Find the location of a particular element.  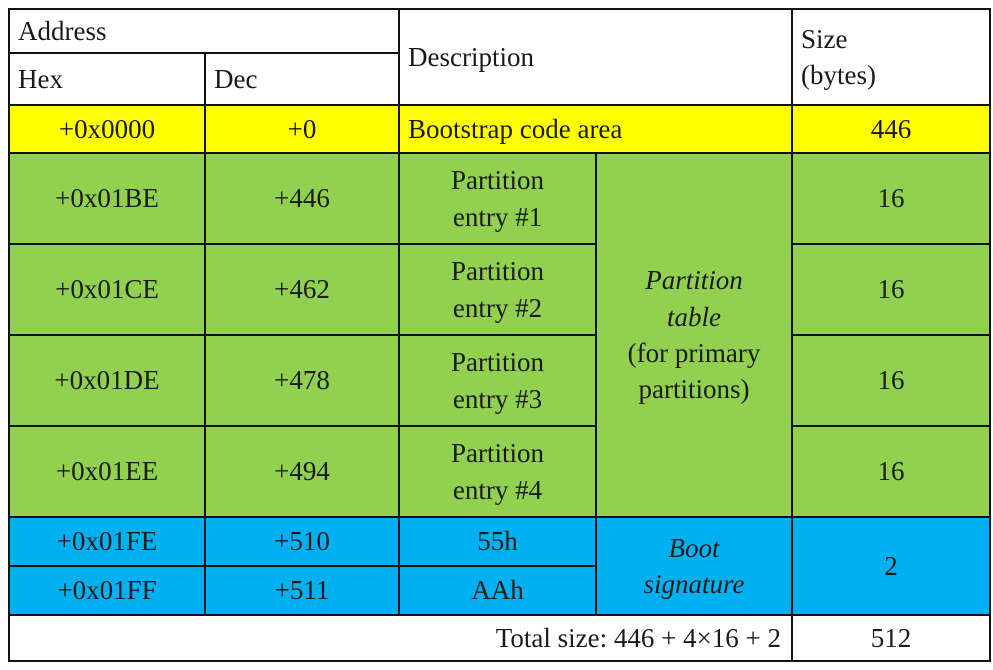

dec-cell: +478 is located at coordinates (302, 380).